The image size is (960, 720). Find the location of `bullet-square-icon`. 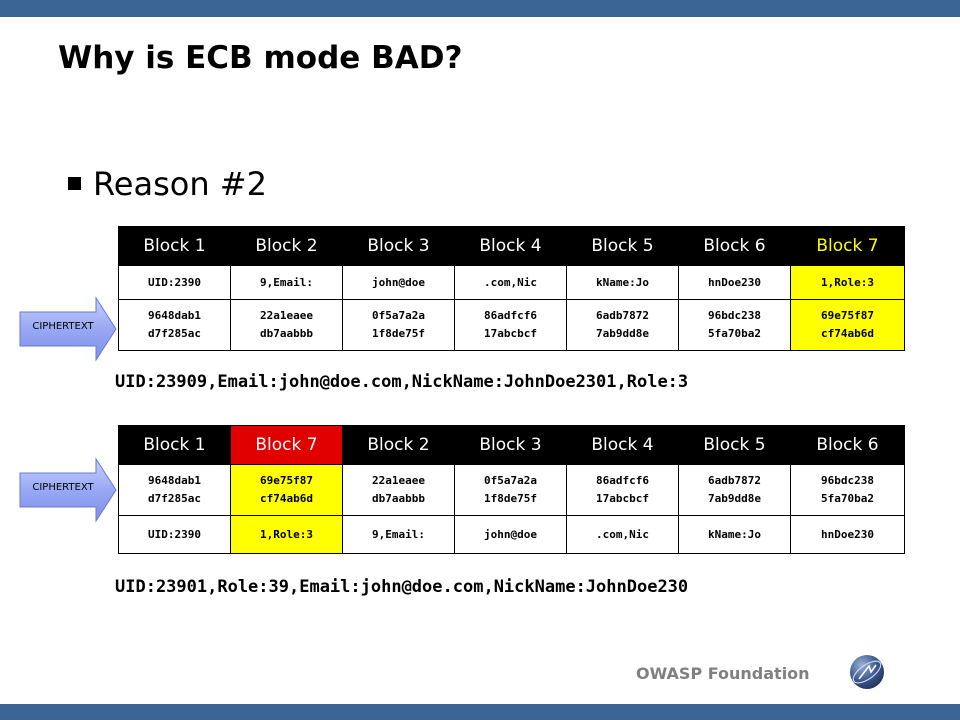

bullet-square-icon is located at coordinates (74, 183).